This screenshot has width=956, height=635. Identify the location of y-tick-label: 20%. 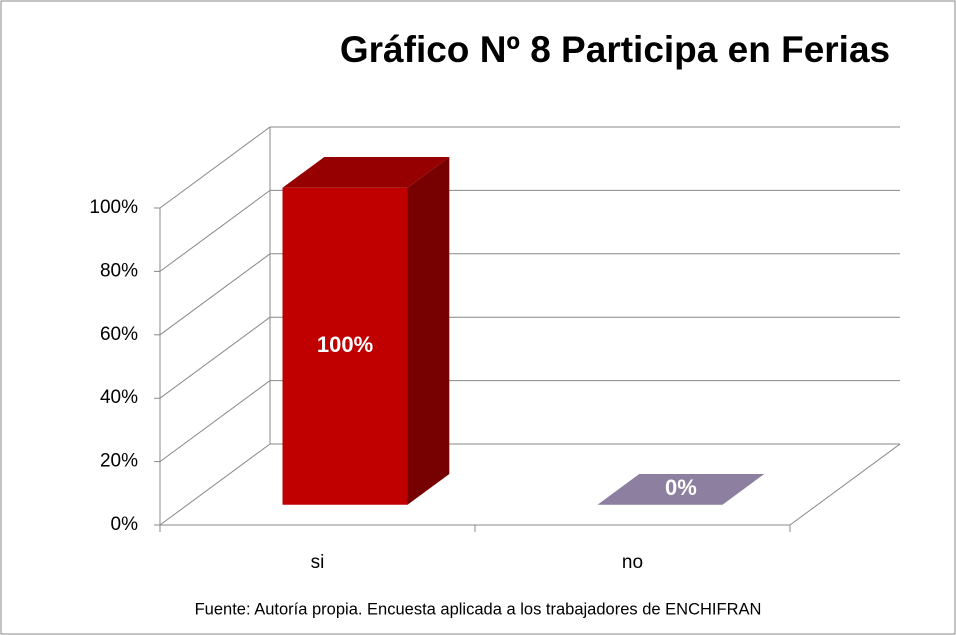
(119, 461).